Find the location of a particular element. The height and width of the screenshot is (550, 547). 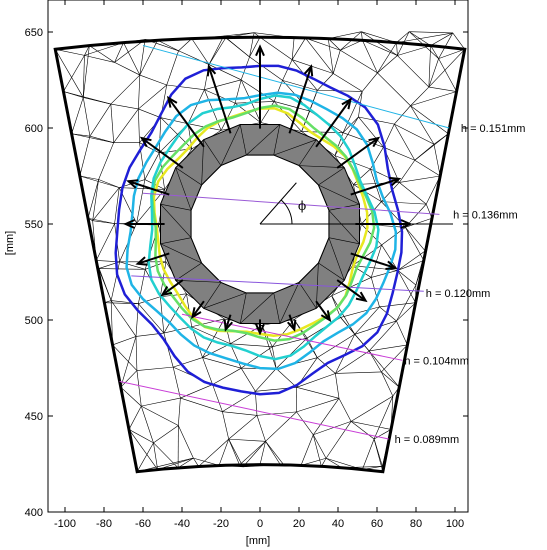

contour-label: h = 0.120mm is located at coordinates (458, 294).